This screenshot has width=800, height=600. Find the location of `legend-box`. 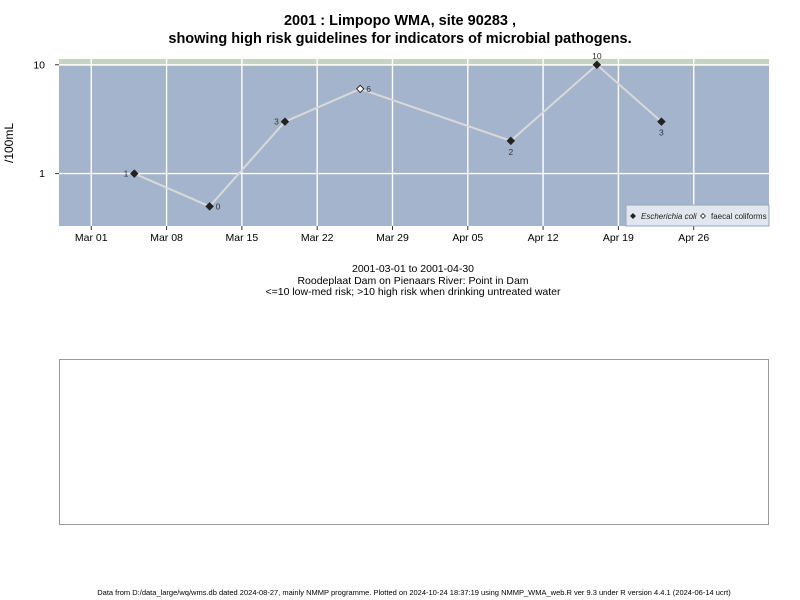

legend-box is located at coordinates (697, 215).